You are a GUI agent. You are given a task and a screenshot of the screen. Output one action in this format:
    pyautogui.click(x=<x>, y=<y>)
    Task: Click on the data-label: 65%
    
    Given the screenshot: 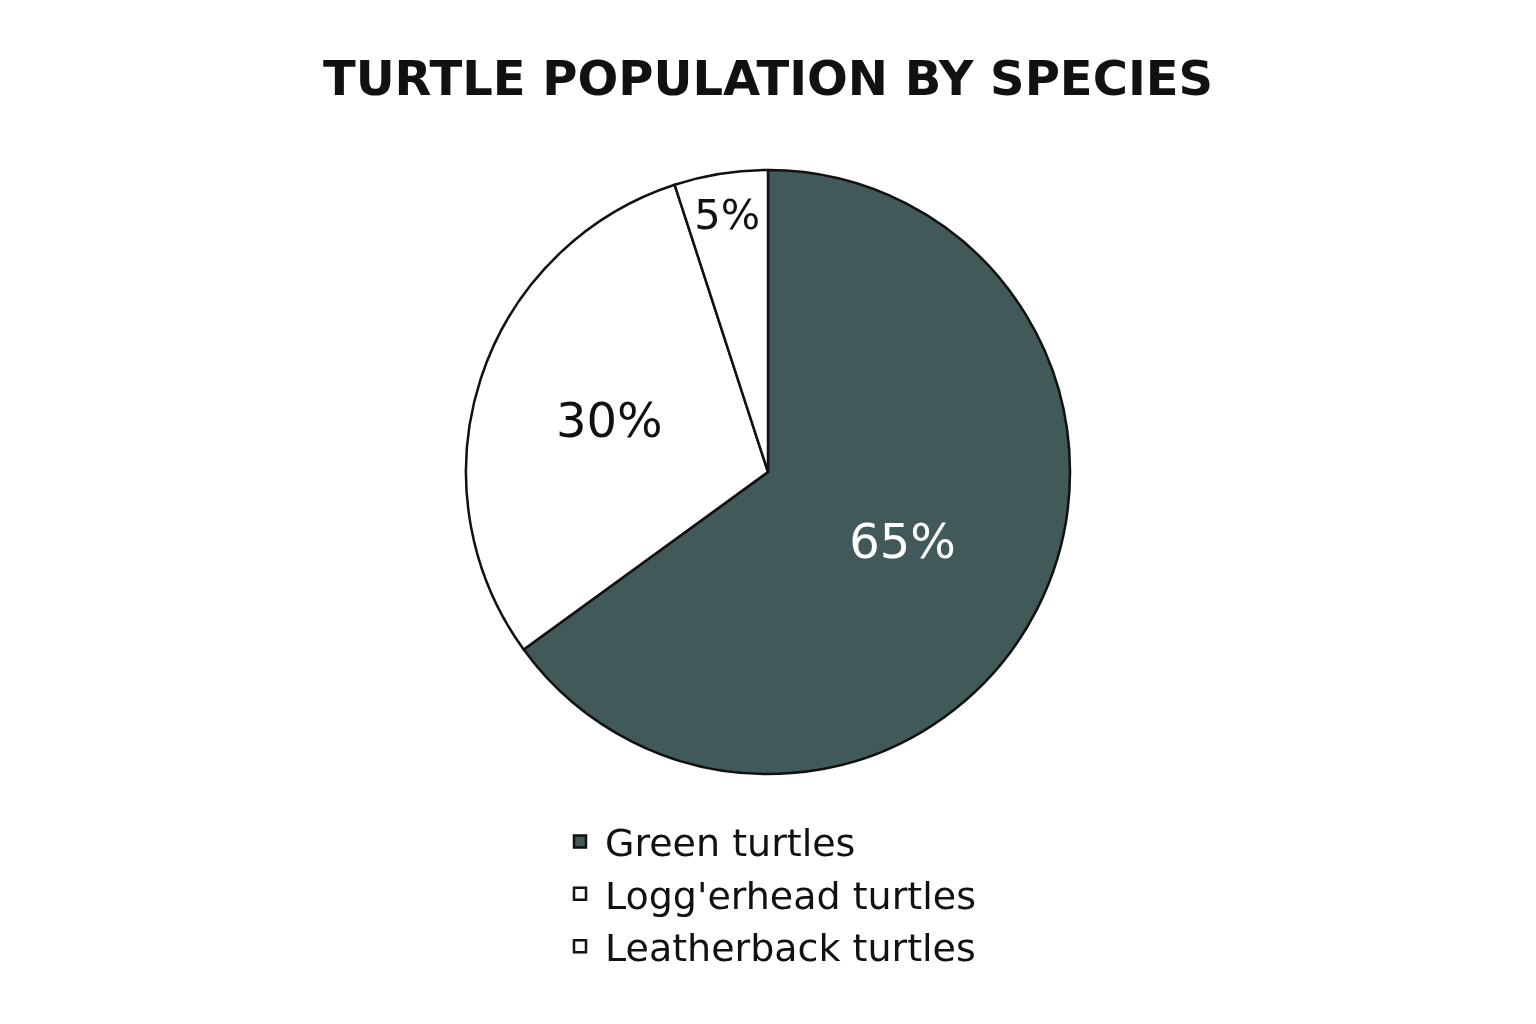 What is the action you would take?
    pyautogui.click(x=902, y=540)
    